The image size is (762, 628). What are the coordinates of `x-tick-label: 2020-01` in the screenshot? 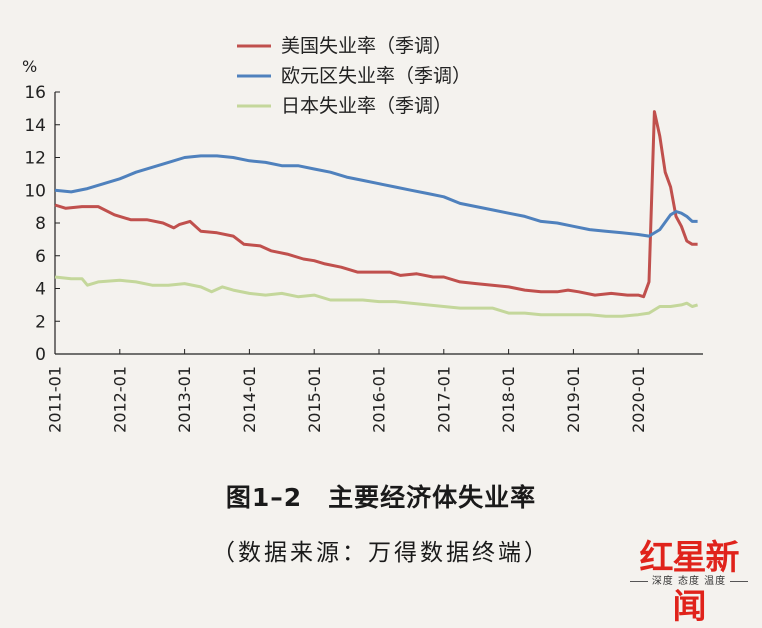 It's located at (638, 399).